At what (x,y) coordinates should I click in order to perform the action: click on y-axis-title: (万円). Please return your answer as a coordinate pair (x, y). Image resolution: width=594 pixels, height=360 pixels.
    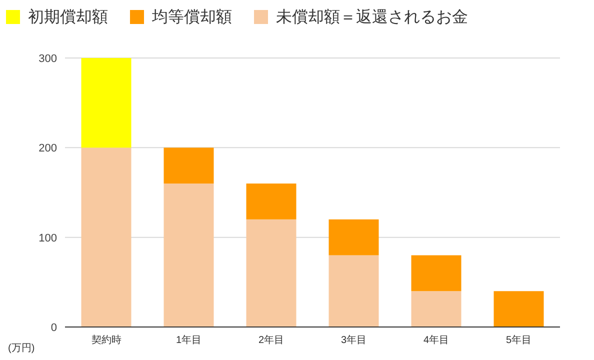
    Looking at the image, I should click on (21, 348).